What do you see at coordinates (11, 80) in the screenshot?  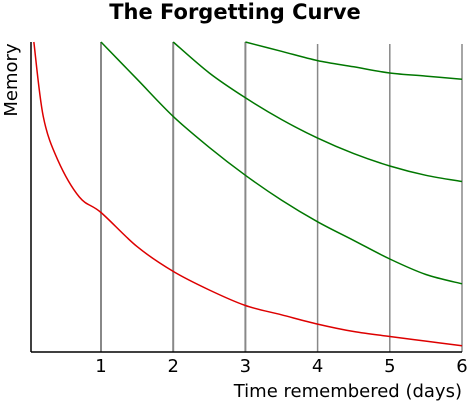 I see `y-axis-label: Memory` at bounding box center [11, 80].